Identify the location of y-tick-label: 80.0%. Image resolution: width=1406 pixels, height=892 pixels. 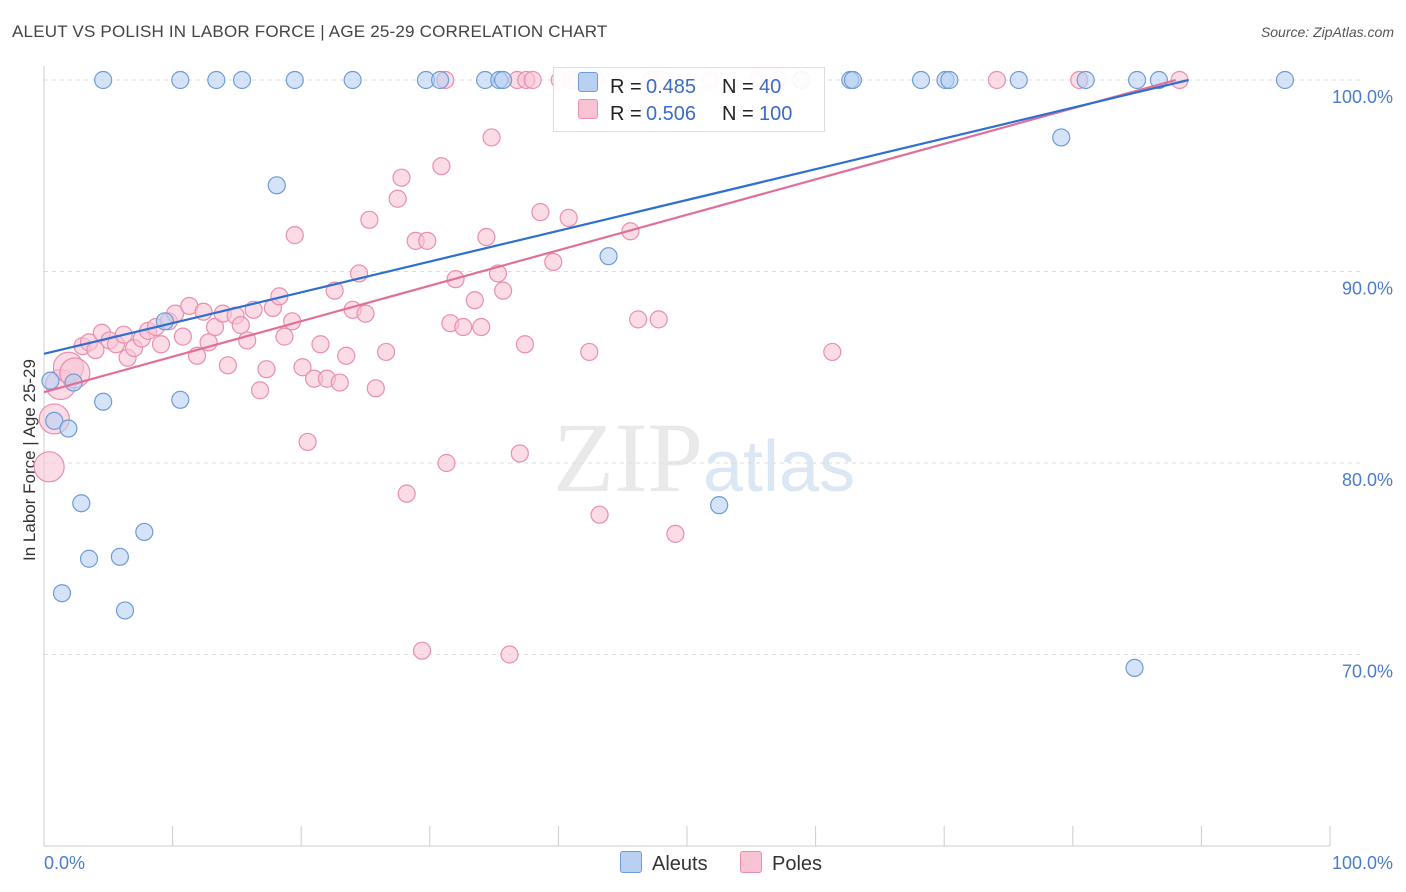
(1367, 480).